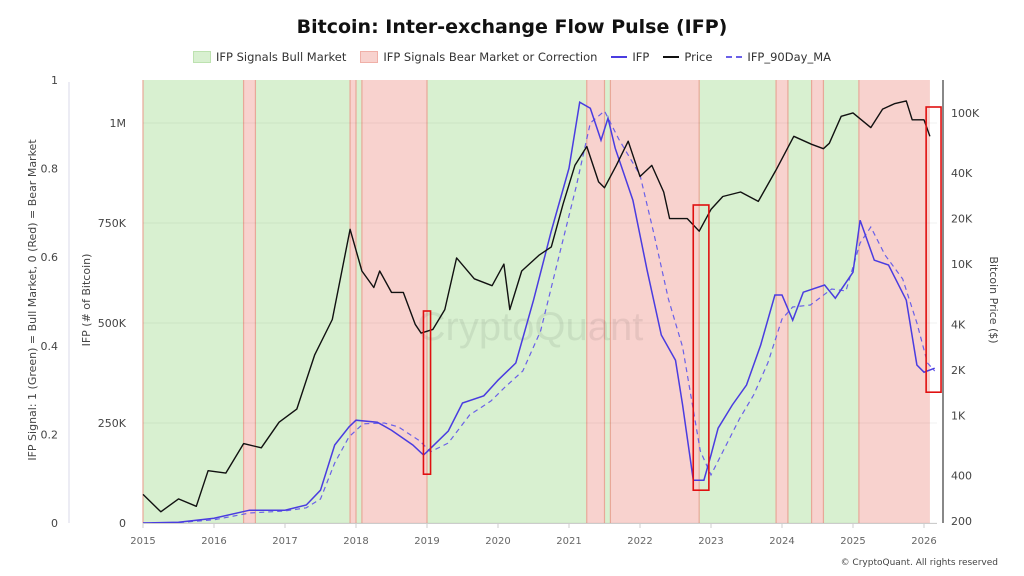 The width and height of the screenshot is (1024, 576). What do you see at coordinates (619, 57) in the screenshot?
I see `legend-swatch-ifp` at bounding box center [619, 57].